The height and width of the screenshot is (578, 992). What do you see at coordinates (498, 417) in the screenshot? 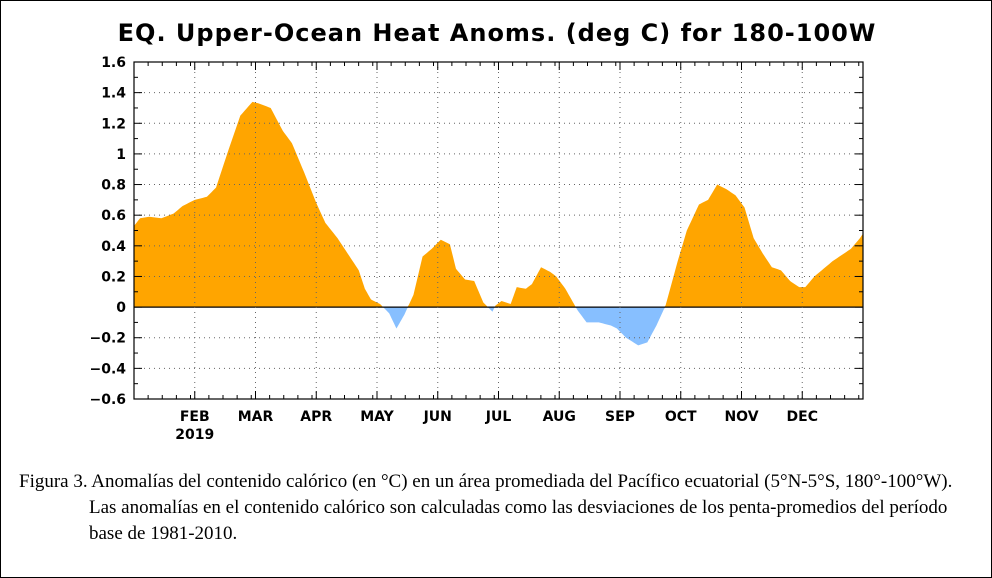
I see `x-tick-label: JUL` at bounding box center [498, 417].